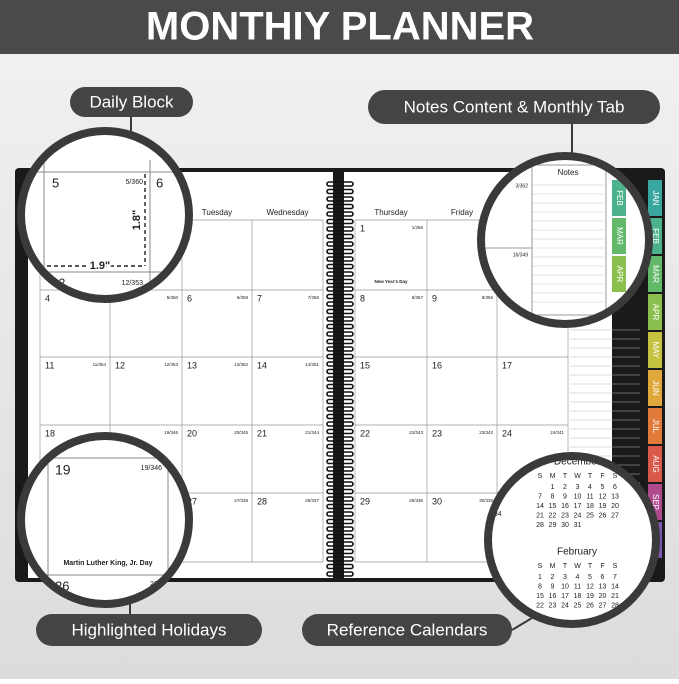 Image resolution: width=679 pixels, height=684 pixels. I want to click on month-tab-label: JAN, so click(655, 197).